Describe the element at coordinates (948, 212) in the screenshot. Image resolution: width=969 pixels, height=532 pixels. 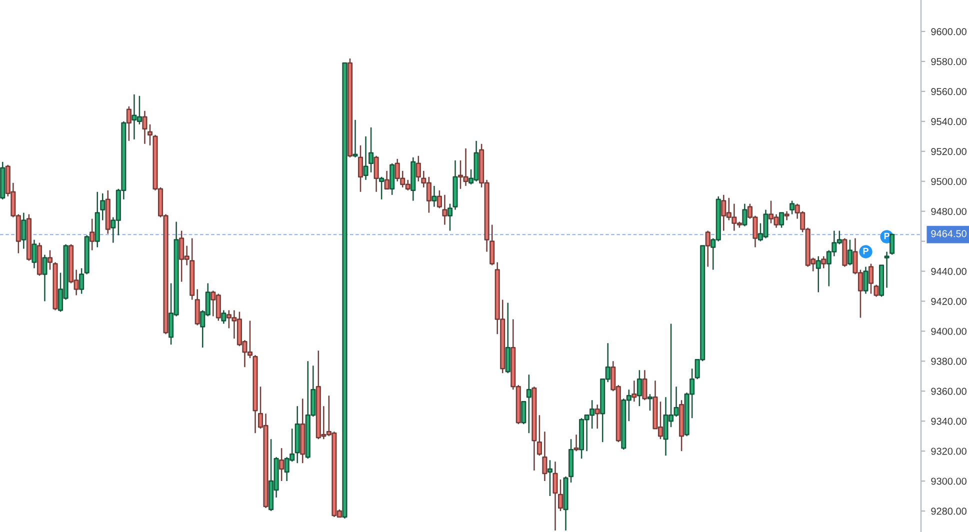
I see `y-tick-label: 9480.00` at that location.